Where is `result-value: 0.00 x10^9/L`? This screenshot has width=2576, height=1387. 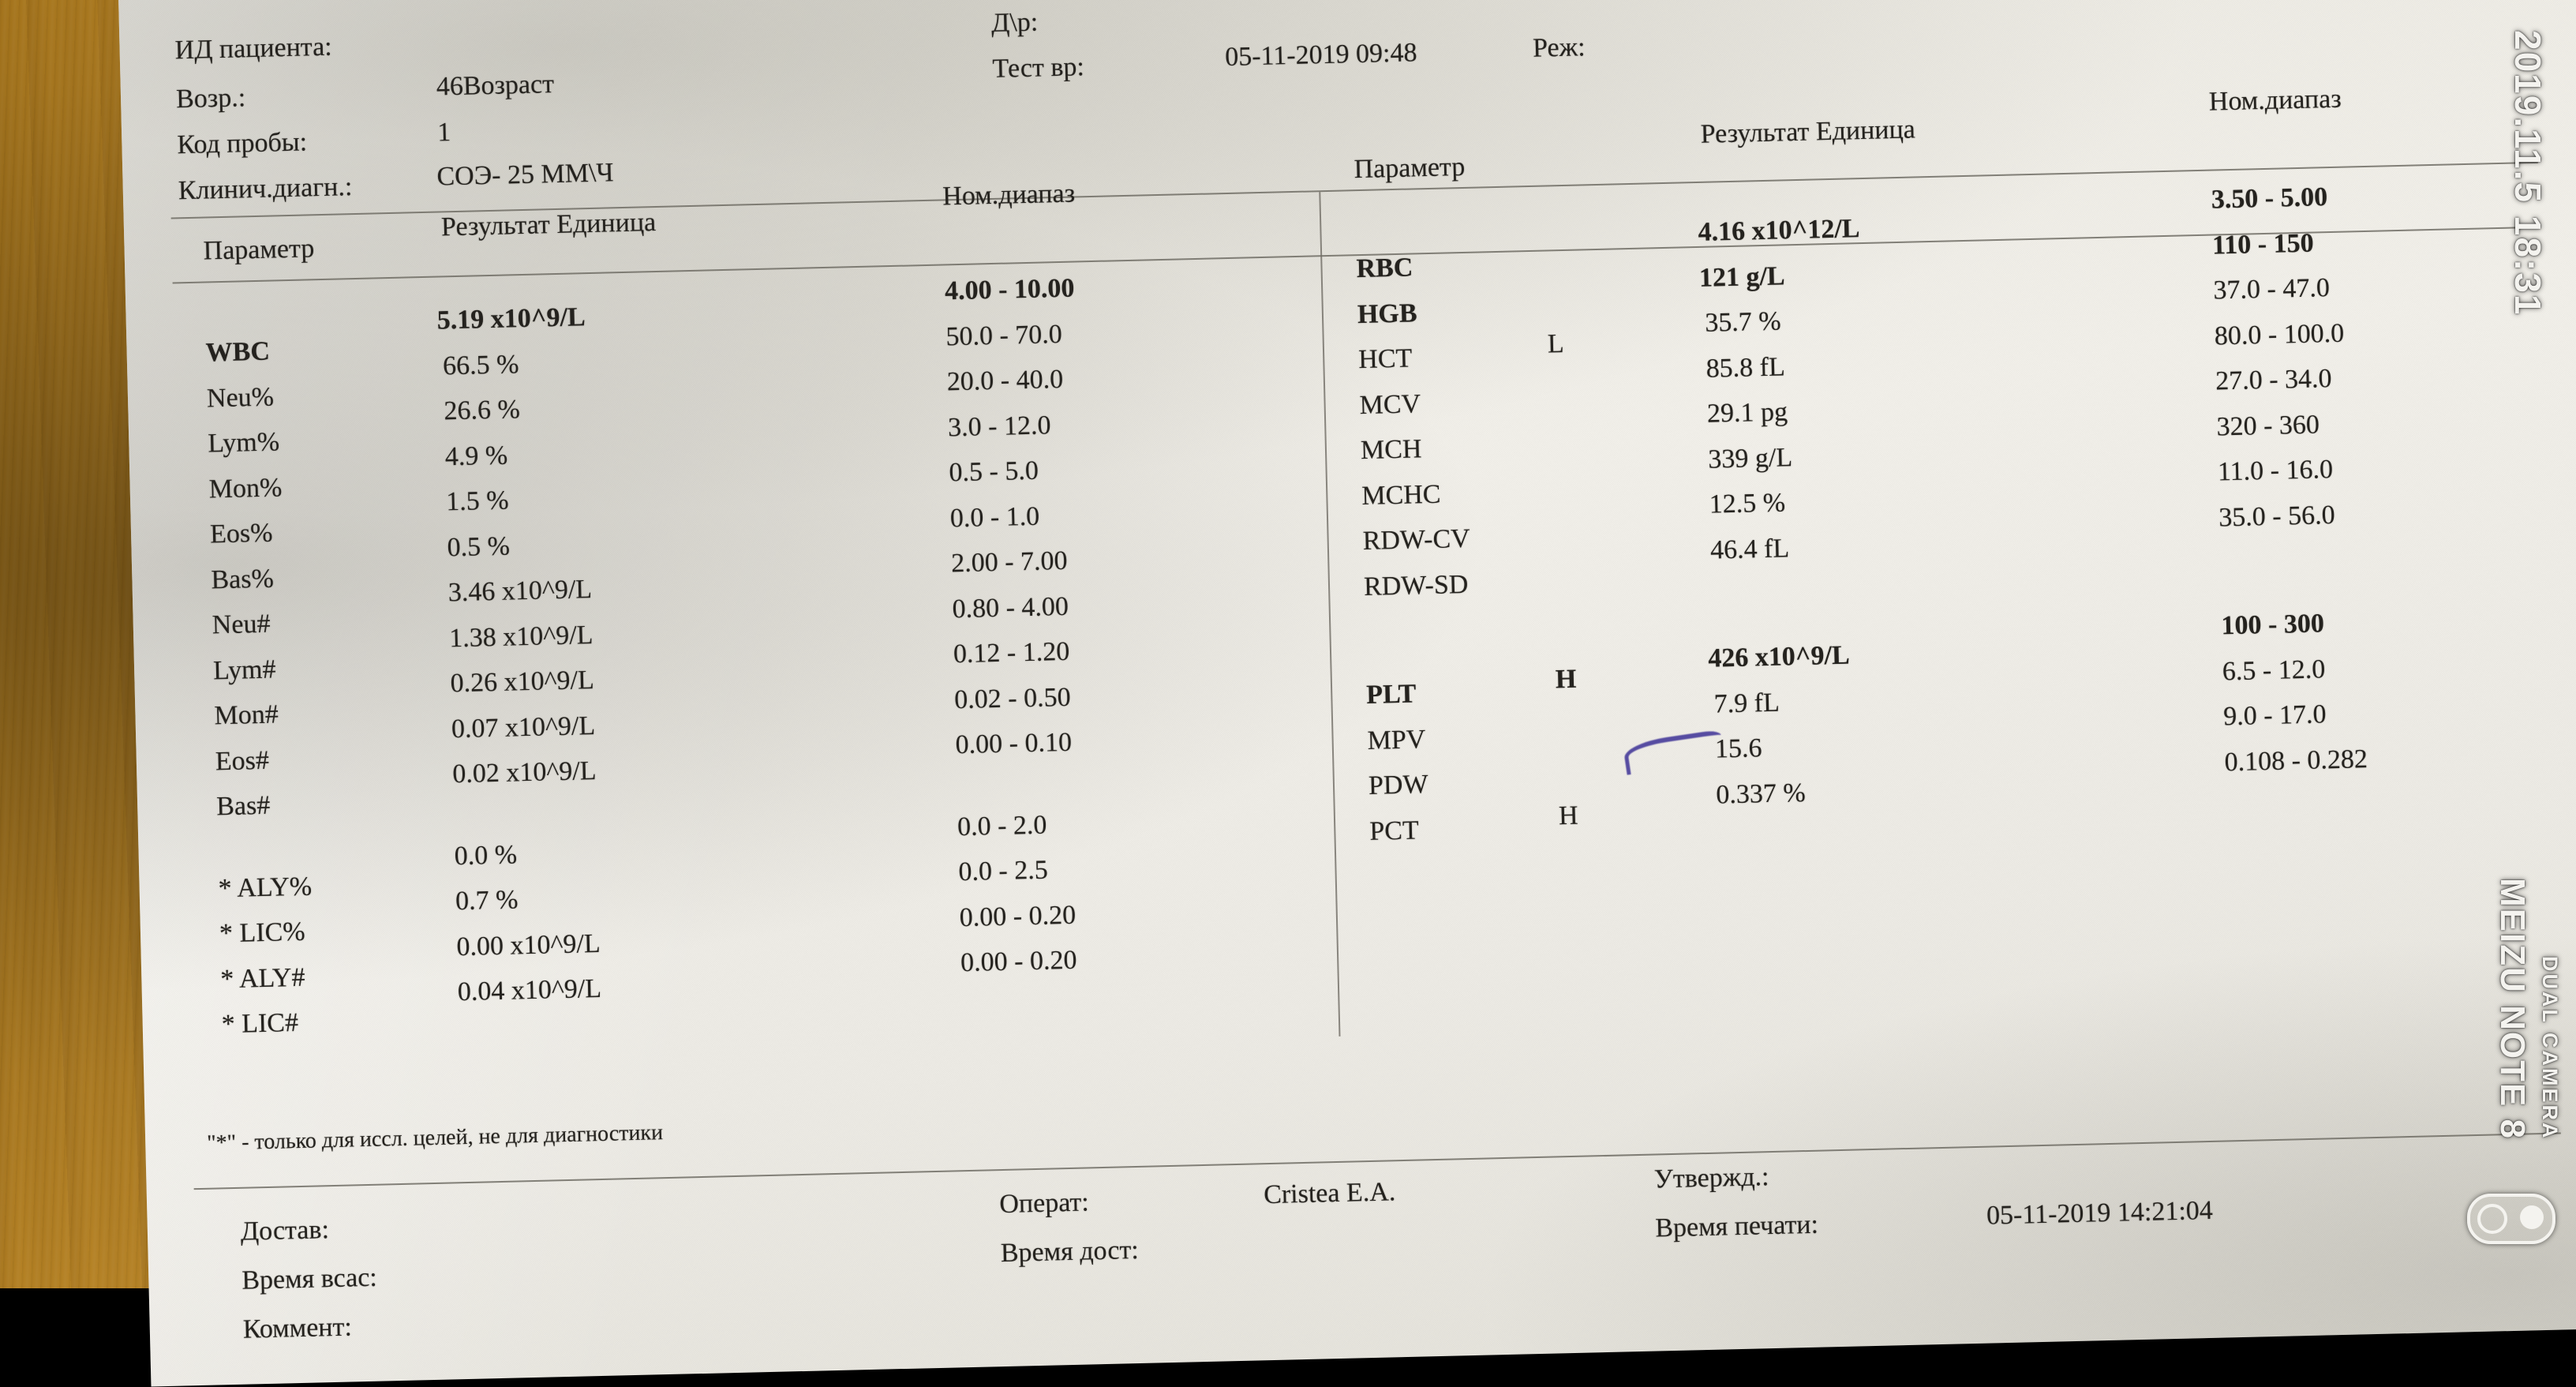 result-value: 0.00 x10^9/L is located at coordinates (528, 945).